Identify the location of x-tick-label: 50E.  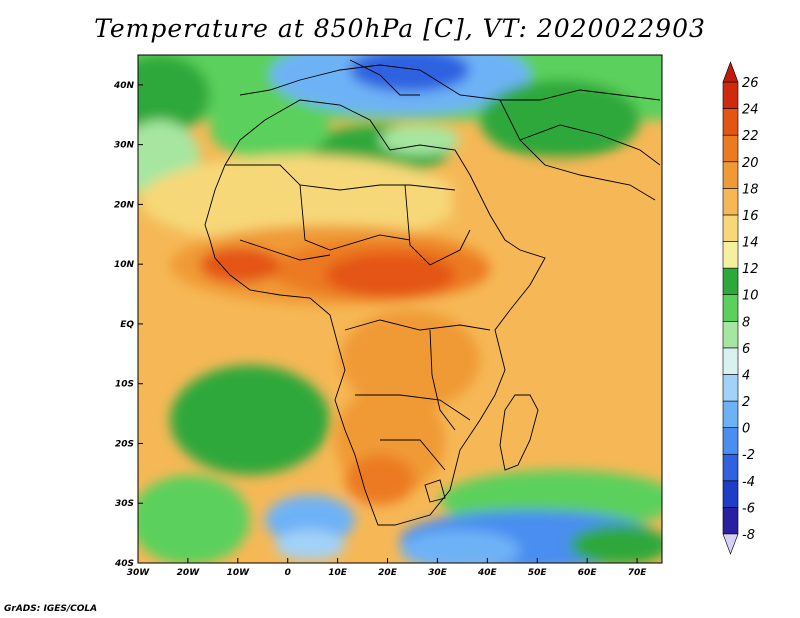
(538, 573).